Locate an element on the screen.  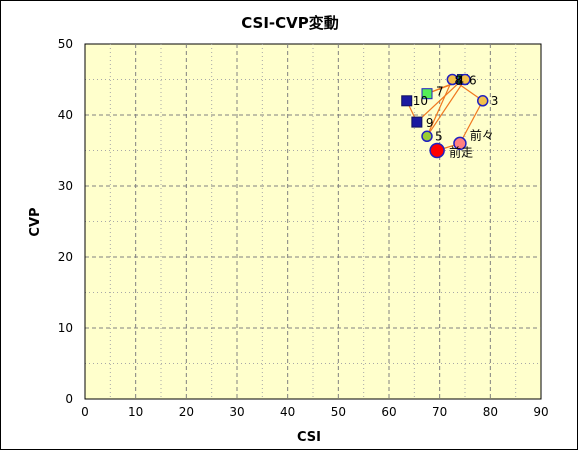
data-label-5: 5 is located at coordinates (439, 136).